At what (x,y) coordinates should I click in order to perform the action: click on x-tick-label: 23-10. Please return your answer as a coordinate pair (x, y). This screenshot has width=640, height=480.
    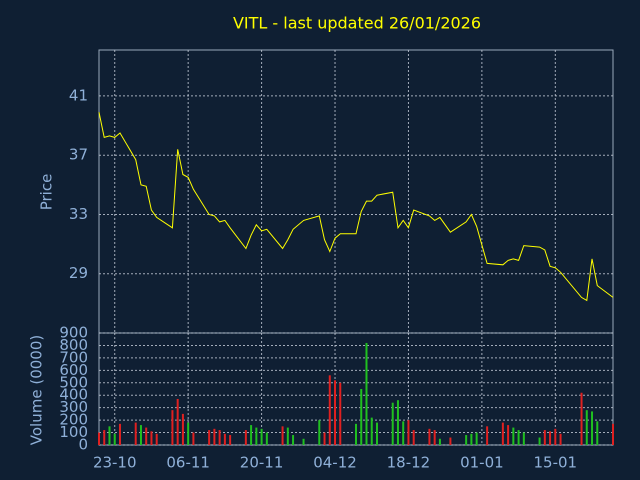
    Looking at the image, I should click on (115, 463).